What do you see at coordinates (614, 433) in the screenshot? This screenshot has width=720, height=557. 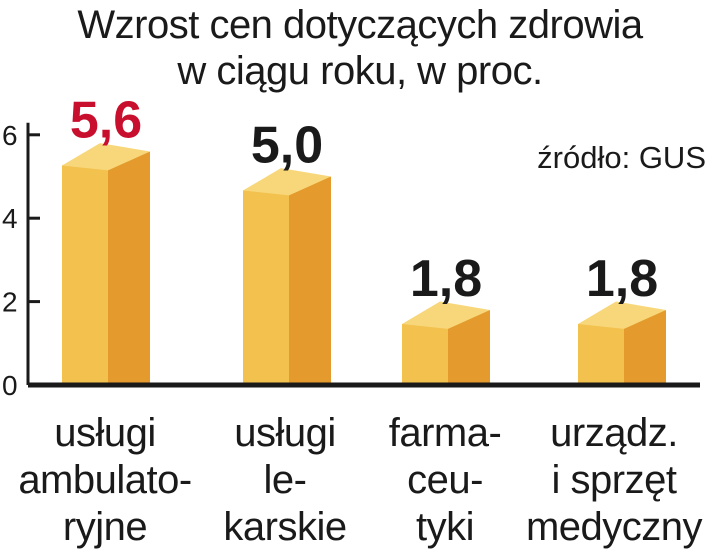 I see `category-label-line: urządz.` at bounding box center [614, 433].